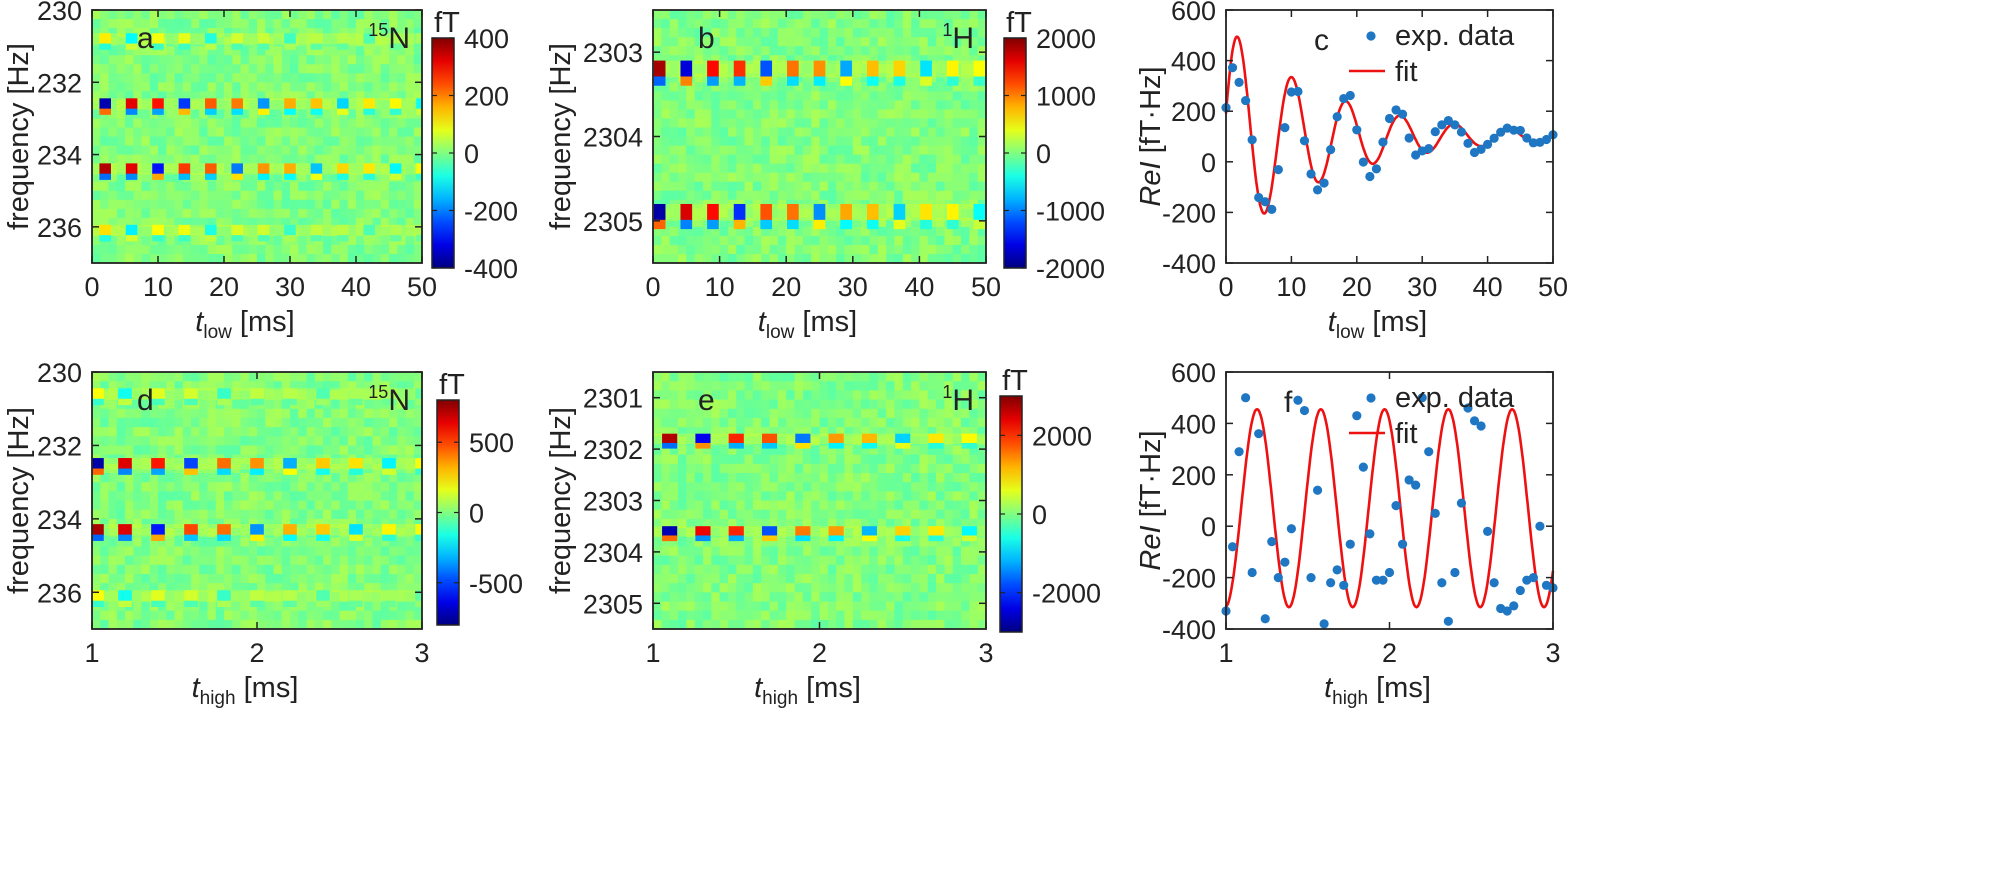 The image size is (2007, 895). Describe the element at coordinates (91, 287) in the screenshot. I see `x-tick-label: 0` at that location.